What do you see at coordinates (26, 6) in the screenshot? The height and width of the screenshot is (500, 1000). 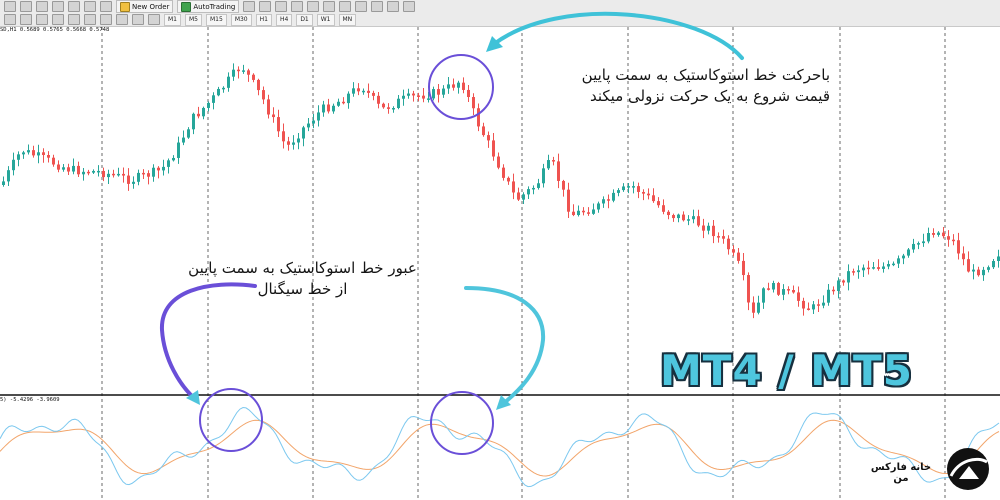 I see `profiles-icon` at bounding box center [26, 6].